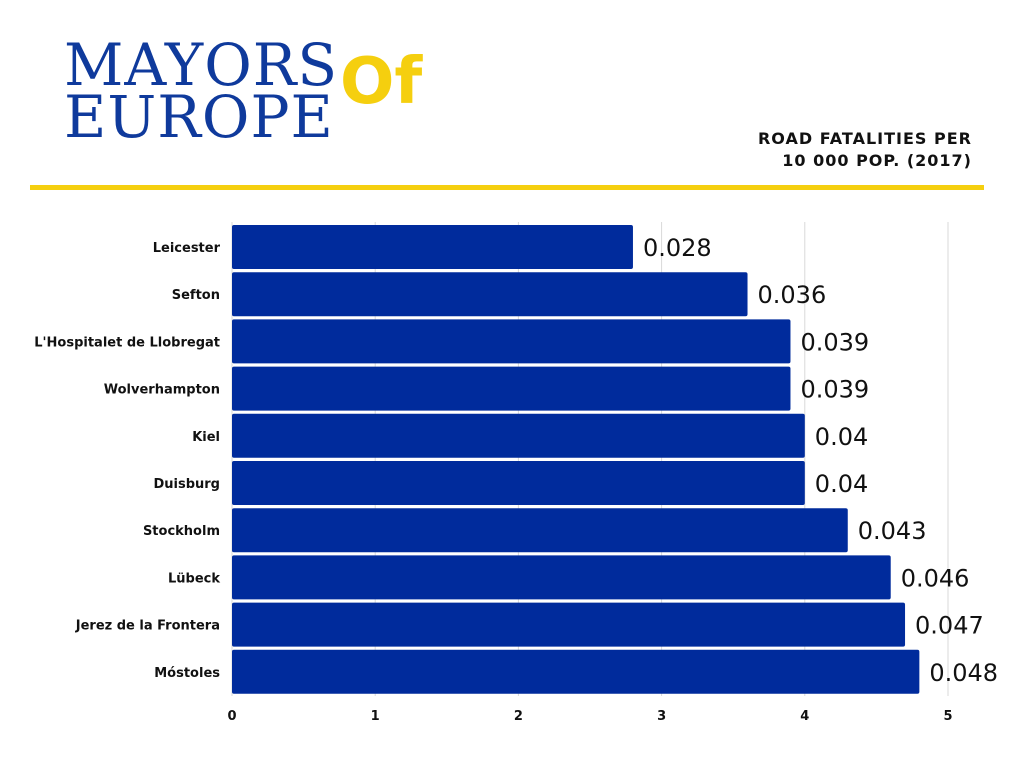  What do you see at coordinates (804, 716) in the screenshot?
I see `x-tick-label-4: 4` at bounding box center [804, 716].